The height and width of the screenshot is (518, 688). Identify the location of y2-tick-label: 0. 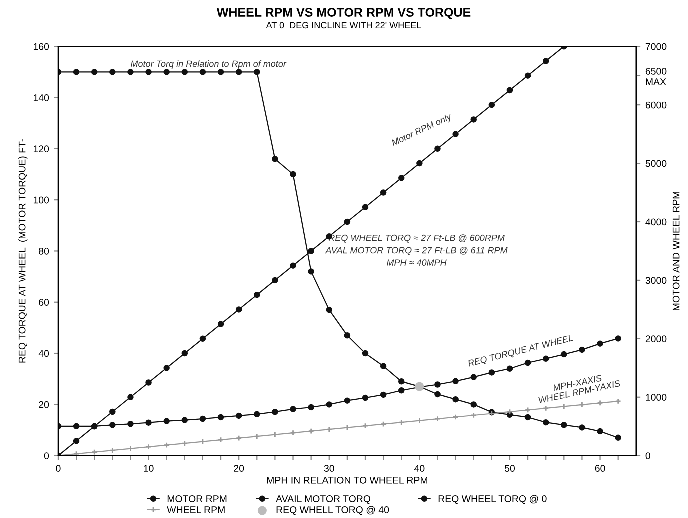
(648, 456).